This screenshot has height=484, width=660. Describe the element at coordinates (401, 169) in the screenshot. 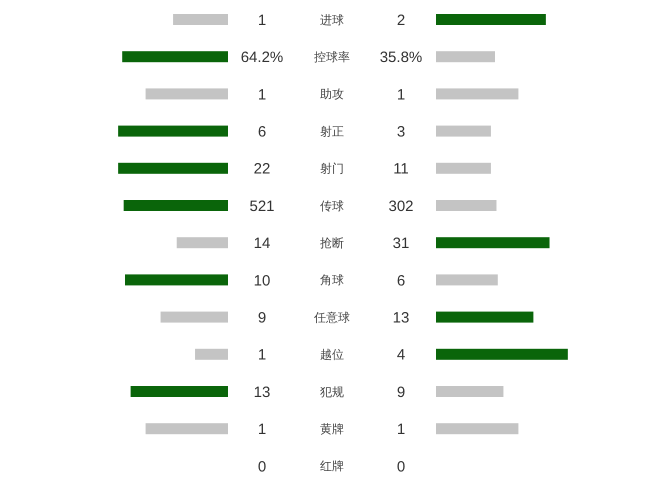

I see `data-label: 11` at that location.